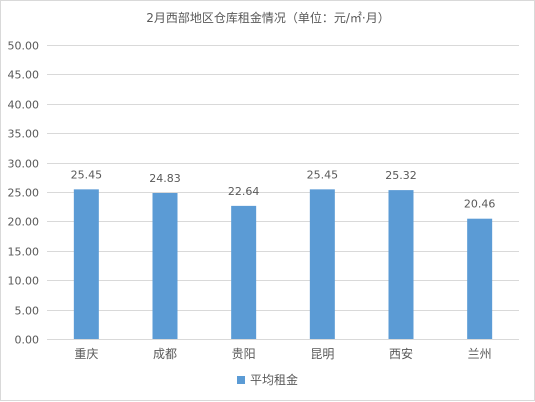 This screenshot has height=402, width=535. I want to click on x-category-label-3: 贵阳, so click(244, 354).